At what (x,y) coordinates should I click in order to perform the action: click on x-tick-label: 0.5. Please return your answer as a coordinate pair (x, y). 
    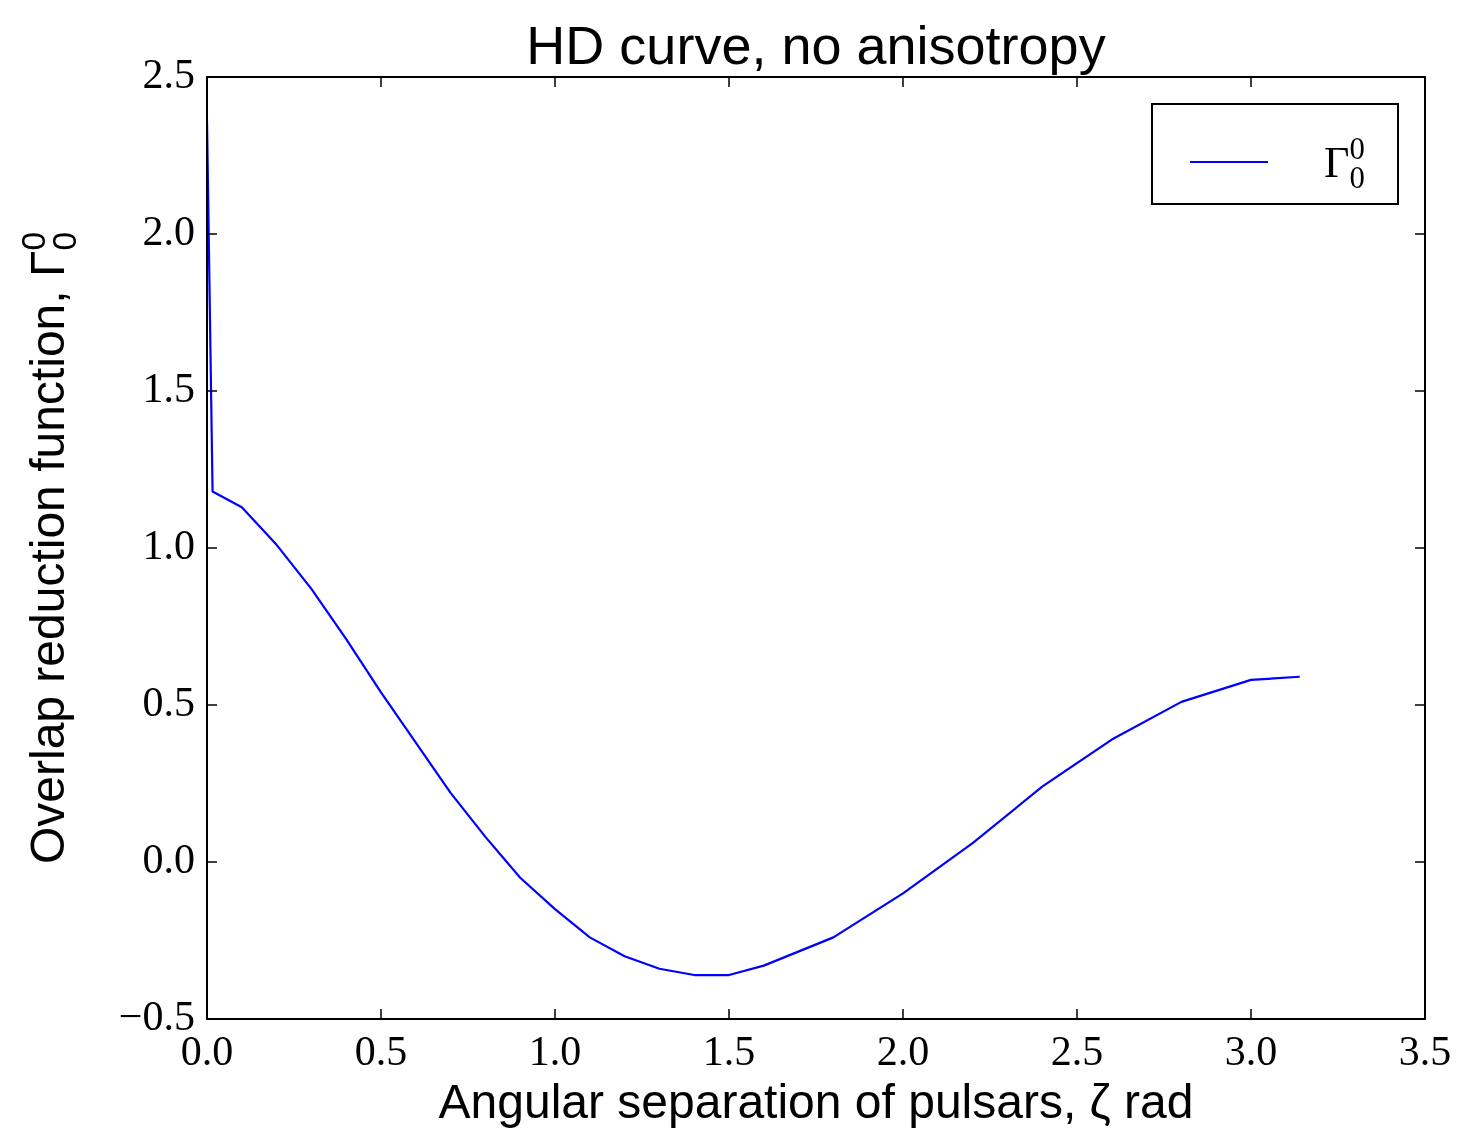
    Looking at the image, I should click on (381, 1051).